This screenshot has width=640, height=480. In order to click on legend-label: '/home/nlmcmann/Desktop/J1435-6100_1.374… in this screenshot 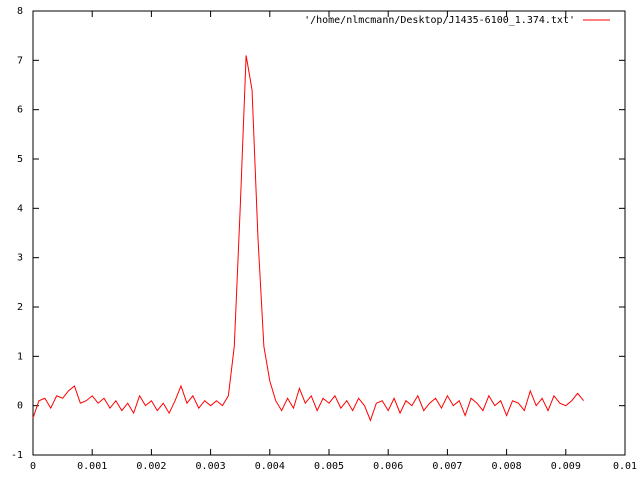, I will do `click(439, 20)`.